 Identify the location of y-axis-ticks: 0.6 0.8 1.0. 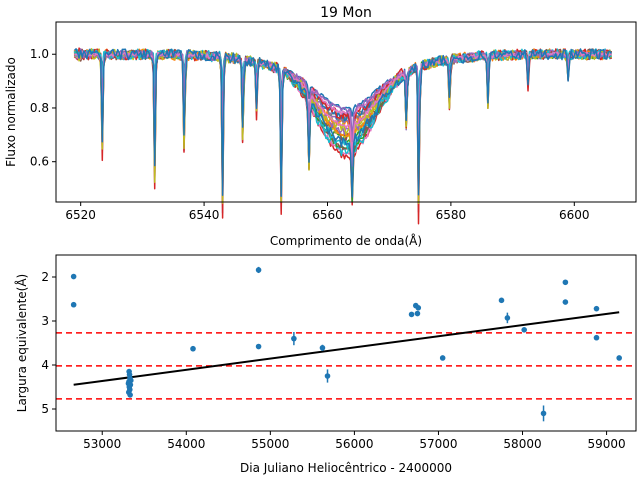
(43, 108).